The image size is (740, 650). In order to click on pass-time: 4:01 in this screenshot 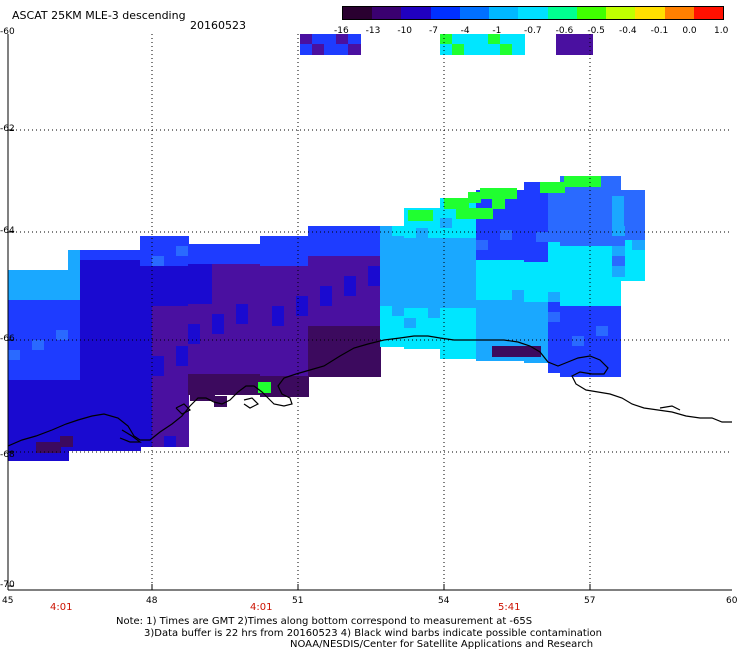, I will do `click(61, 607)`.